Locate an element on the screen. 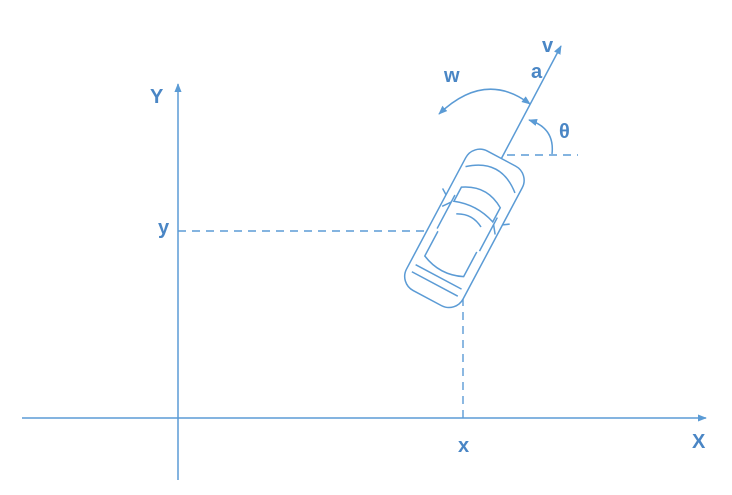 The height and width of the screenshot is (495, 732). x-axis-label: X is located at coordinates (699, 442).